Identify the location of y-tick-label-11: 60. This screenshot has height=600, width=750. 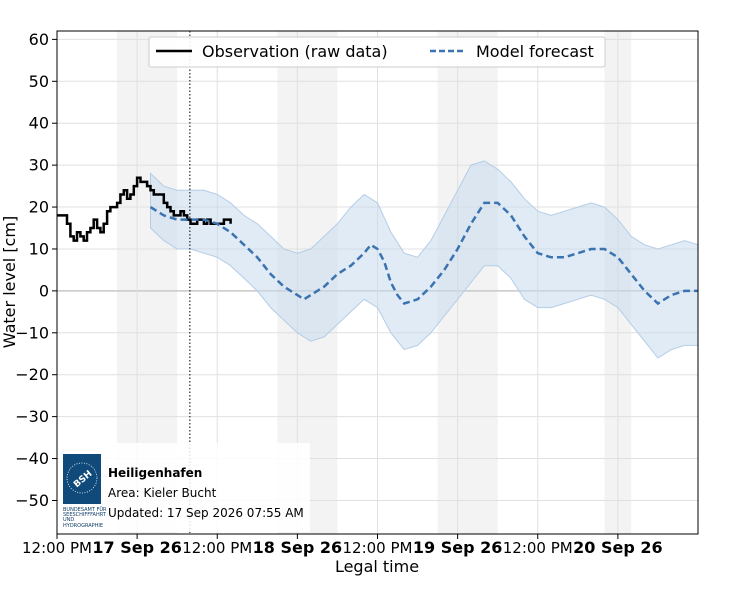
(39, 39).